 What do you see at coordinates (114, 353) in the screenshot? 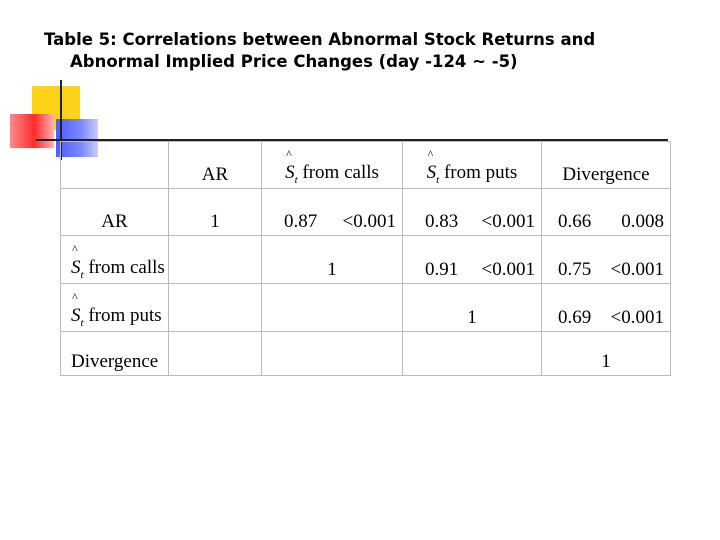
I see `row-label-divergence: Divergence` at bounding box center [114, 353].